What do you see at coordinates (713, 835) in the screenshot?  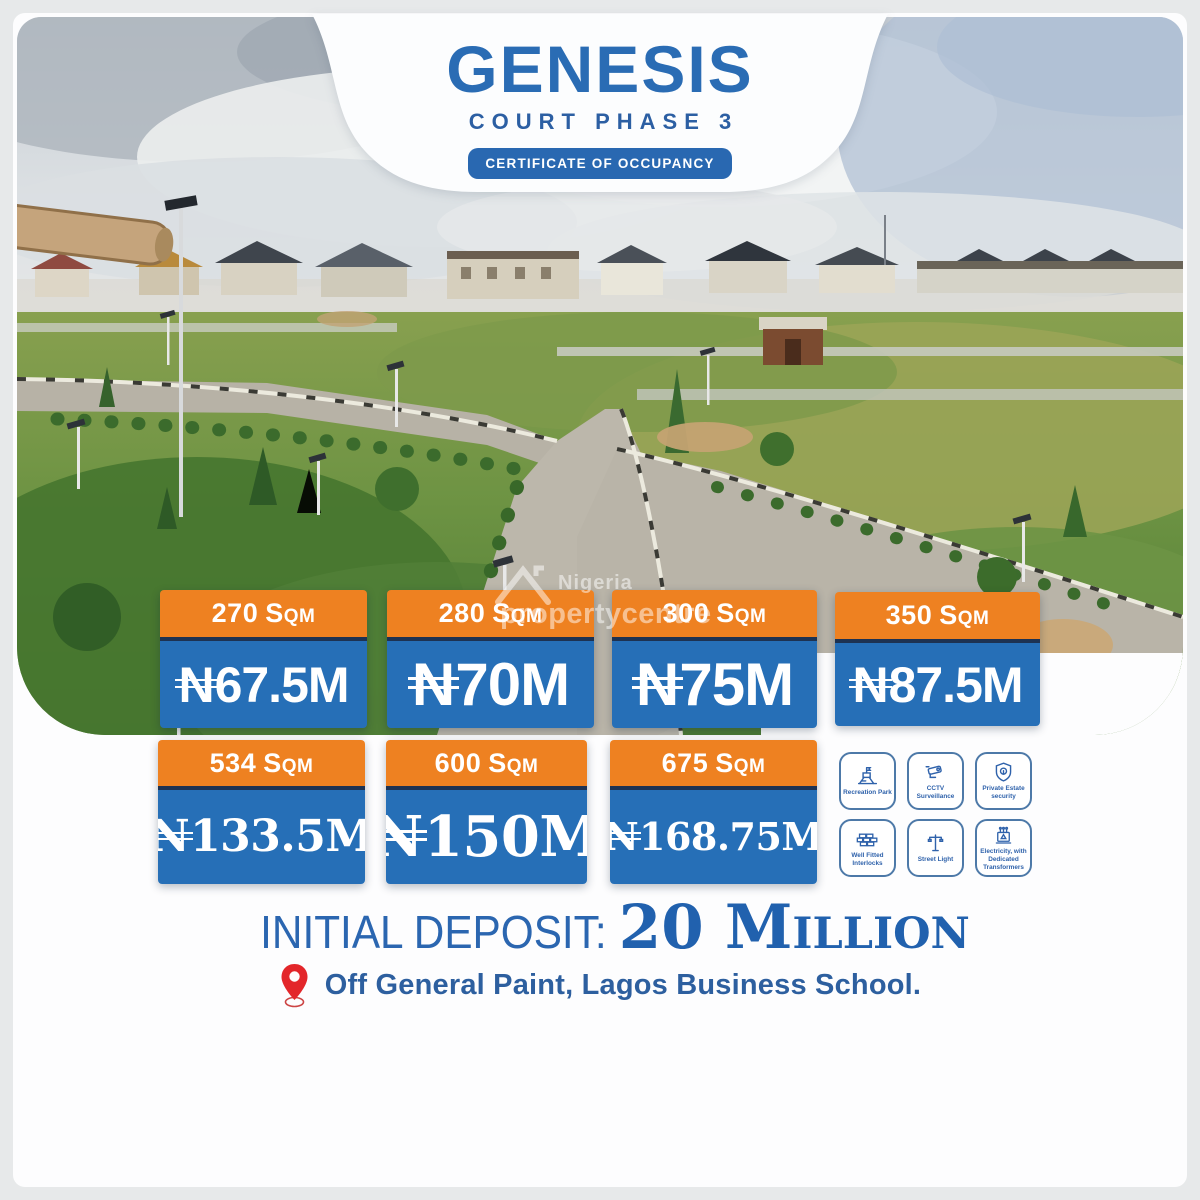 I see `plot-price: N 168.75M` at bounding box center [713, 835].